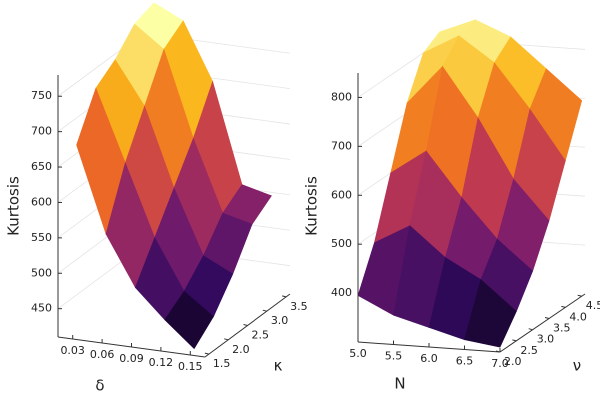 The width and height of the screenshot is (600, 400). I want to click on x-tick-label: 6.5, so click(465, 361).